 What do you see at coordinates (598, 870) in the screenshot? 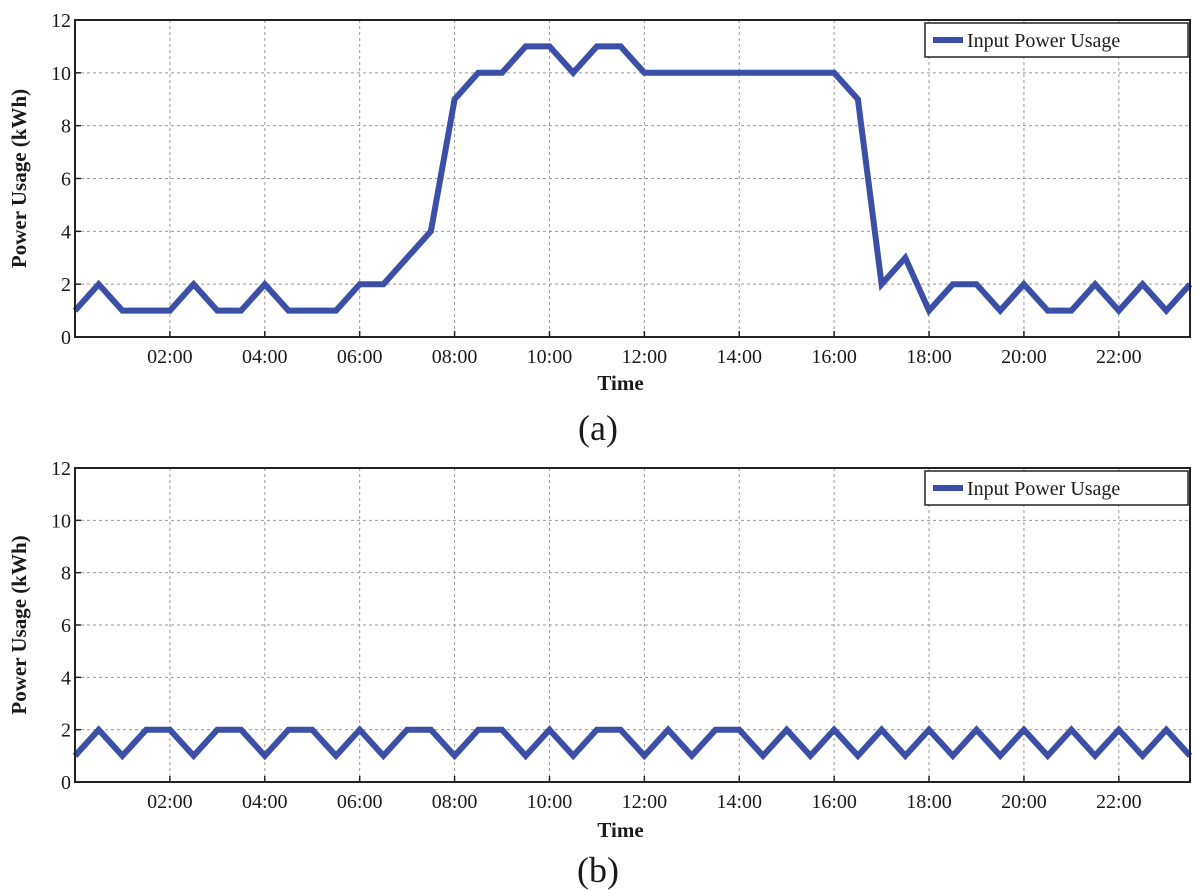
I see `panel-caption: (b)` at bounding box center [598, 870].